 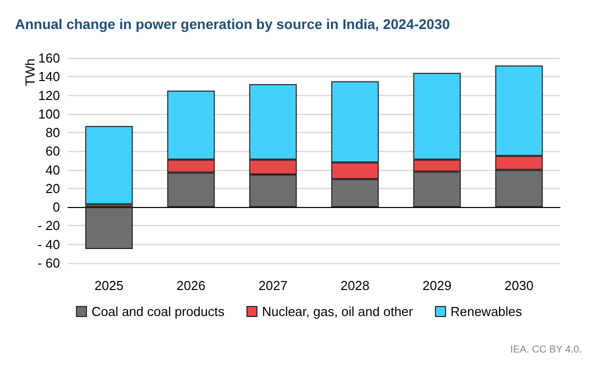 I want to click on y-tick-label: - 60, so click(x=49, y=263).